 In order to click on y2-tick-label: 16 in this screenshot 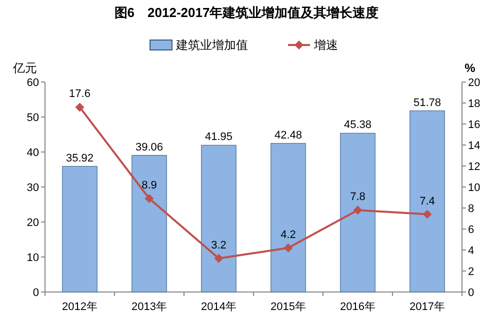, I will do `click(474, 125)`.